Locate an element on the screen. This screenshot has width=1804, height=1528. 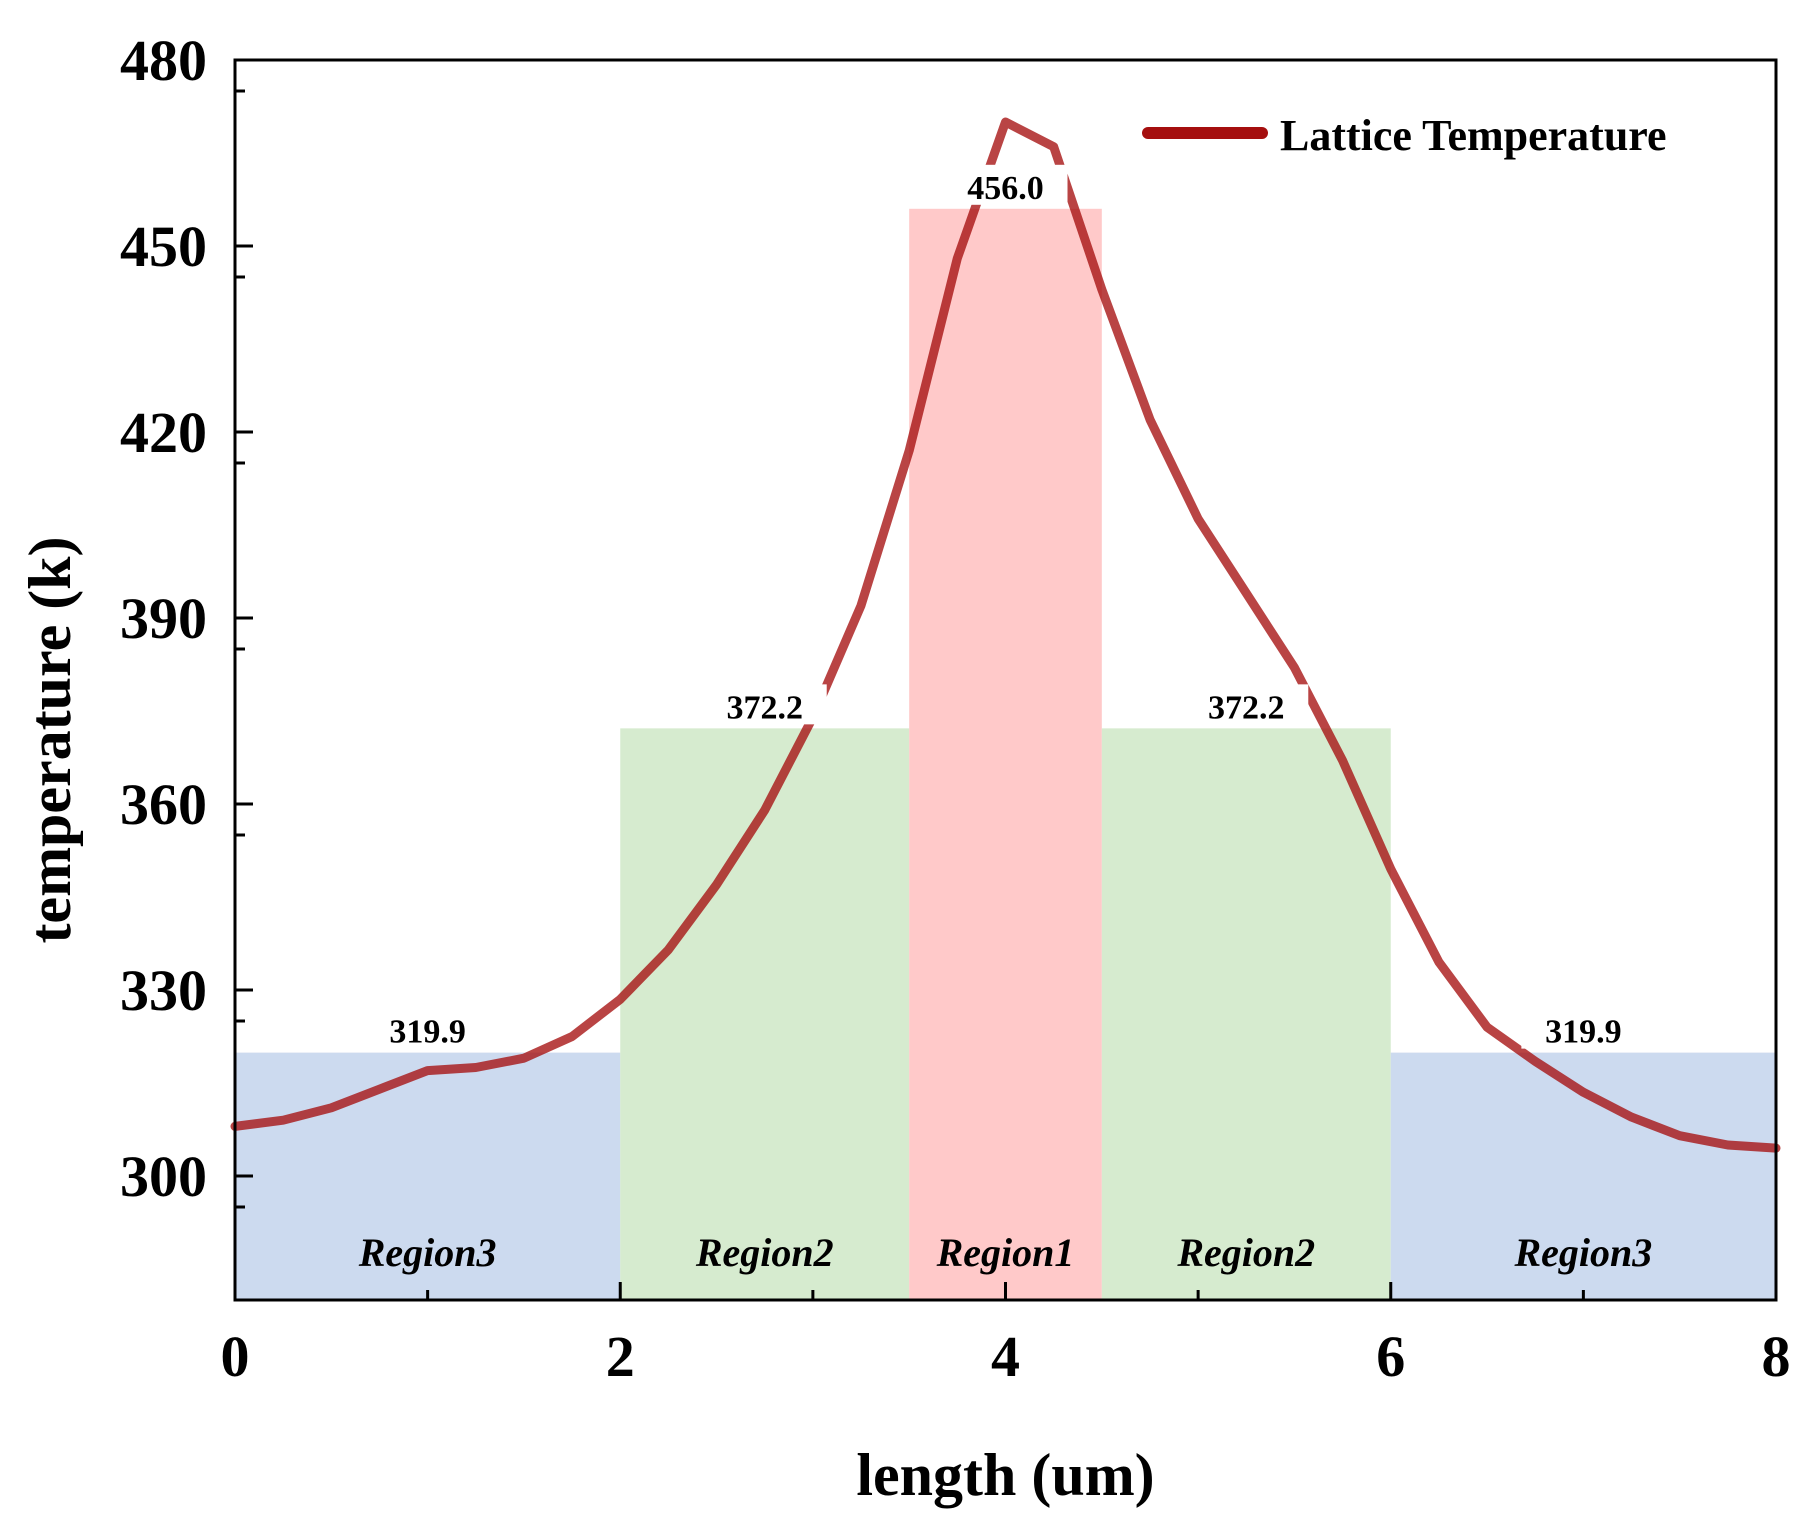
y-tick-label-480: 480 is located at coordinates (163, 60).